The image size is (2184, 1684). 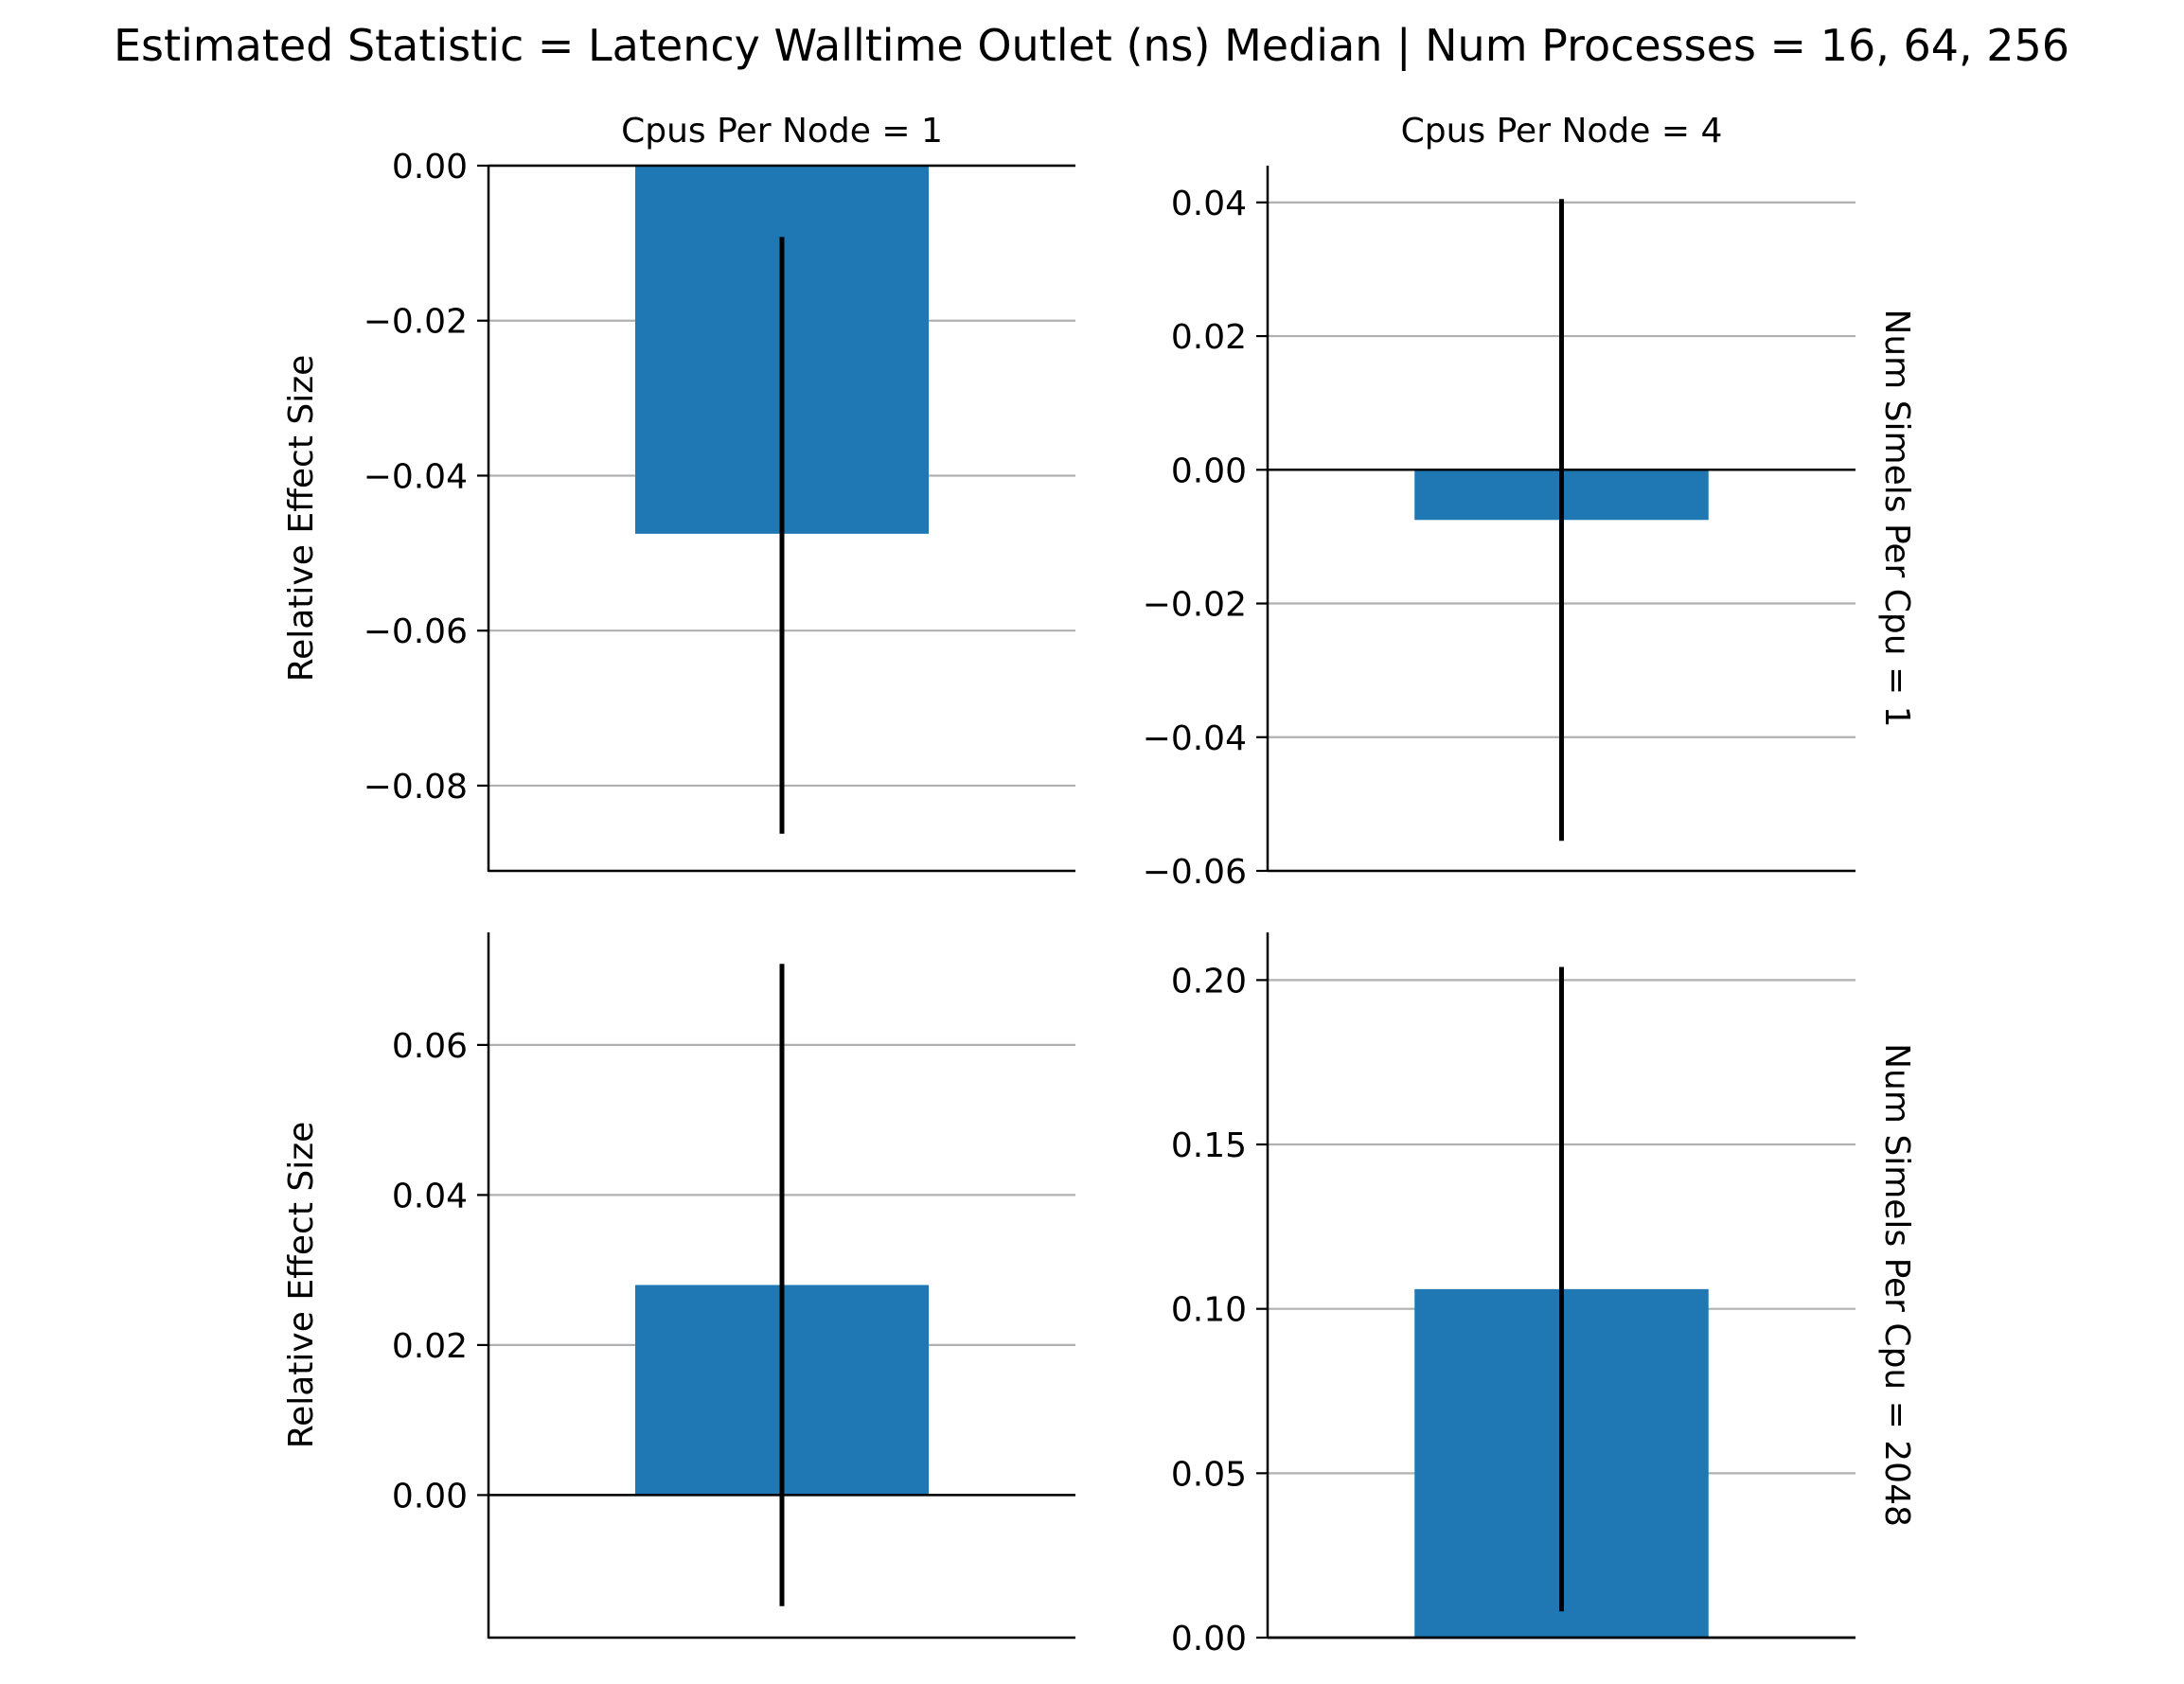 What do you see at coordinates (1209, 1310) in the screenshot?
I see `y-tick-label: 0.10` at bounding box center [1209, 1310].